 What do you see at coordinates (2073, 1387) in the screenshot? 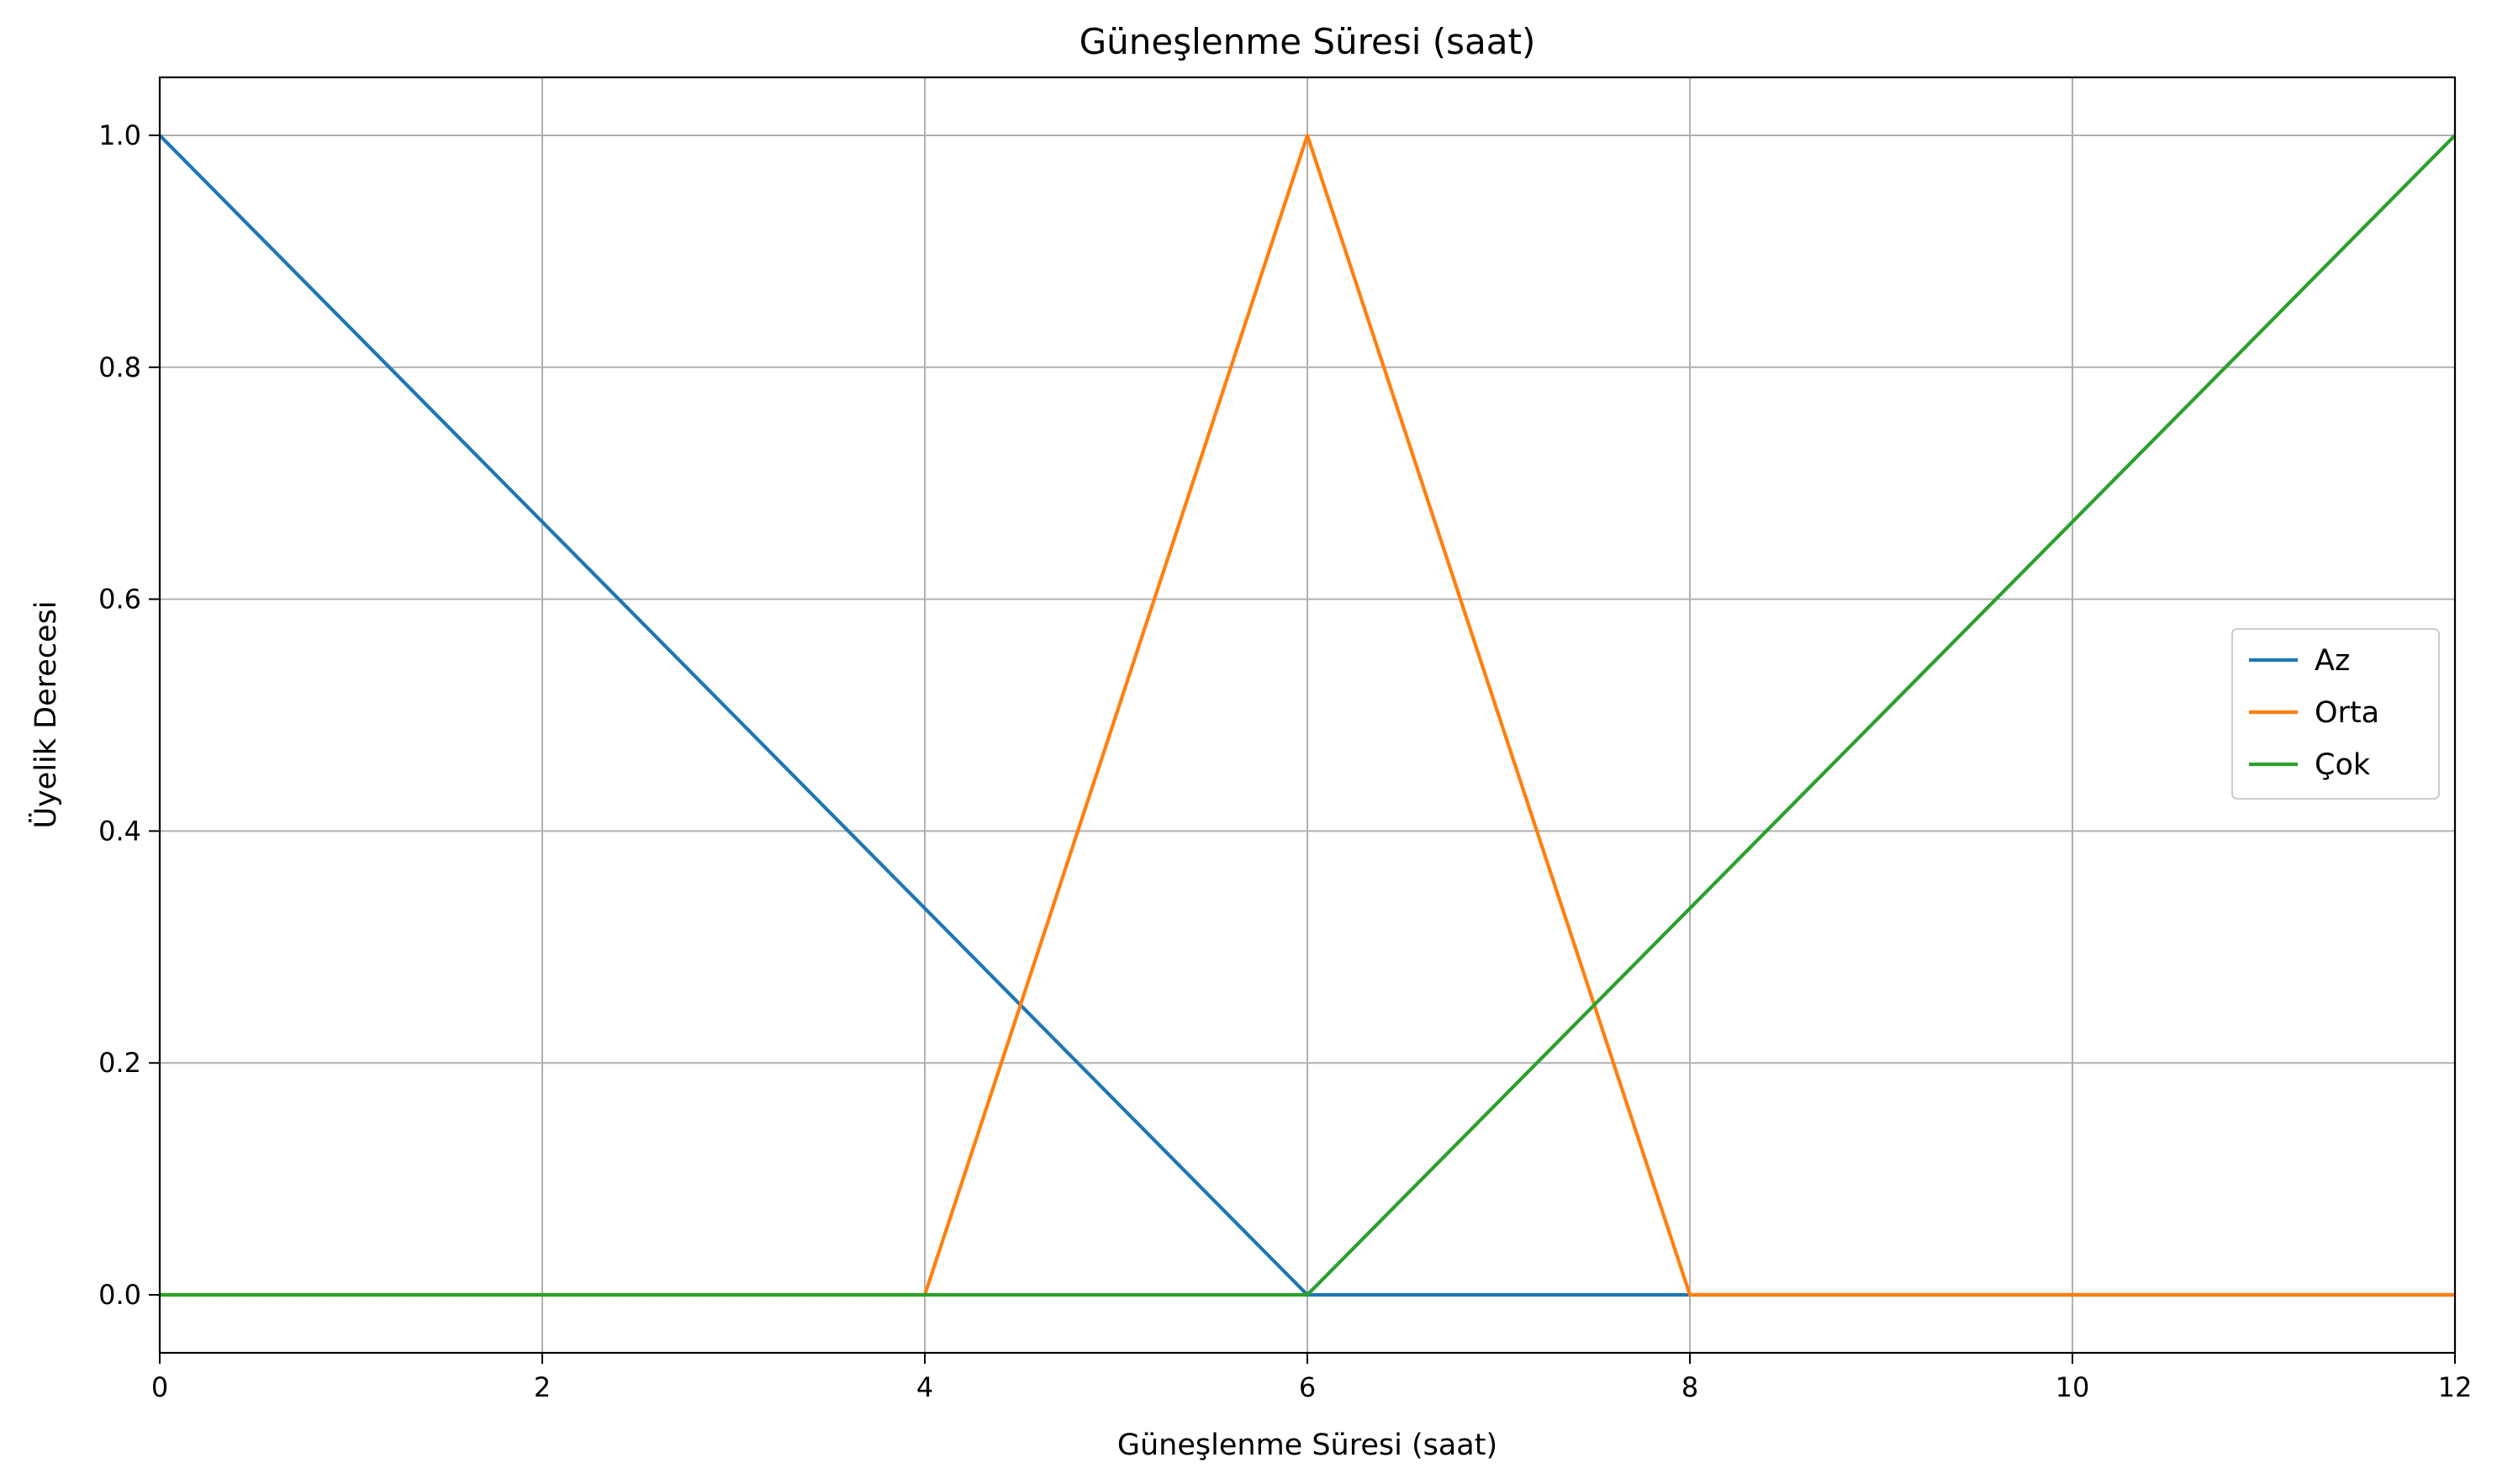
I see `x-tick-label: 10` at bounding box center [2073, 1387].